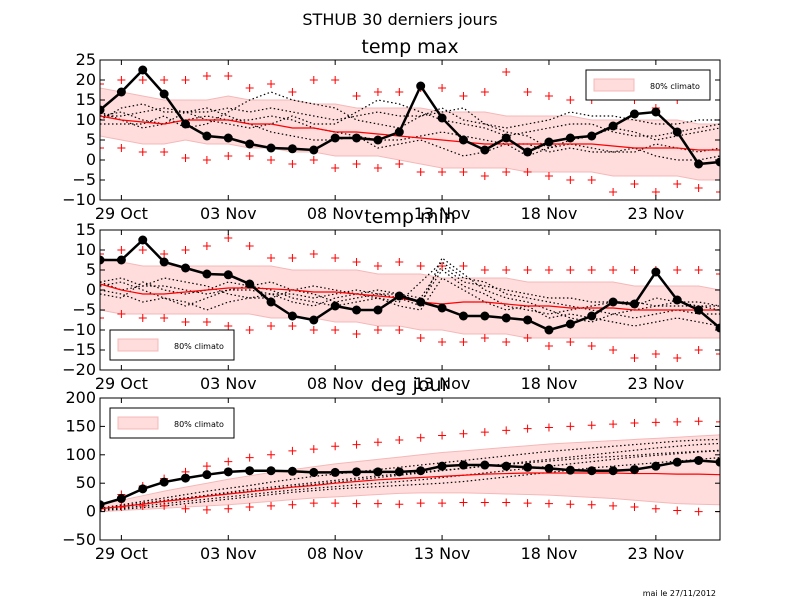 This screenshot has width=800, height=604. What do you see at coordinates (79, 539) in the screenshot?
I see `y-tick-label: −50` at bounding box center [79, 539].